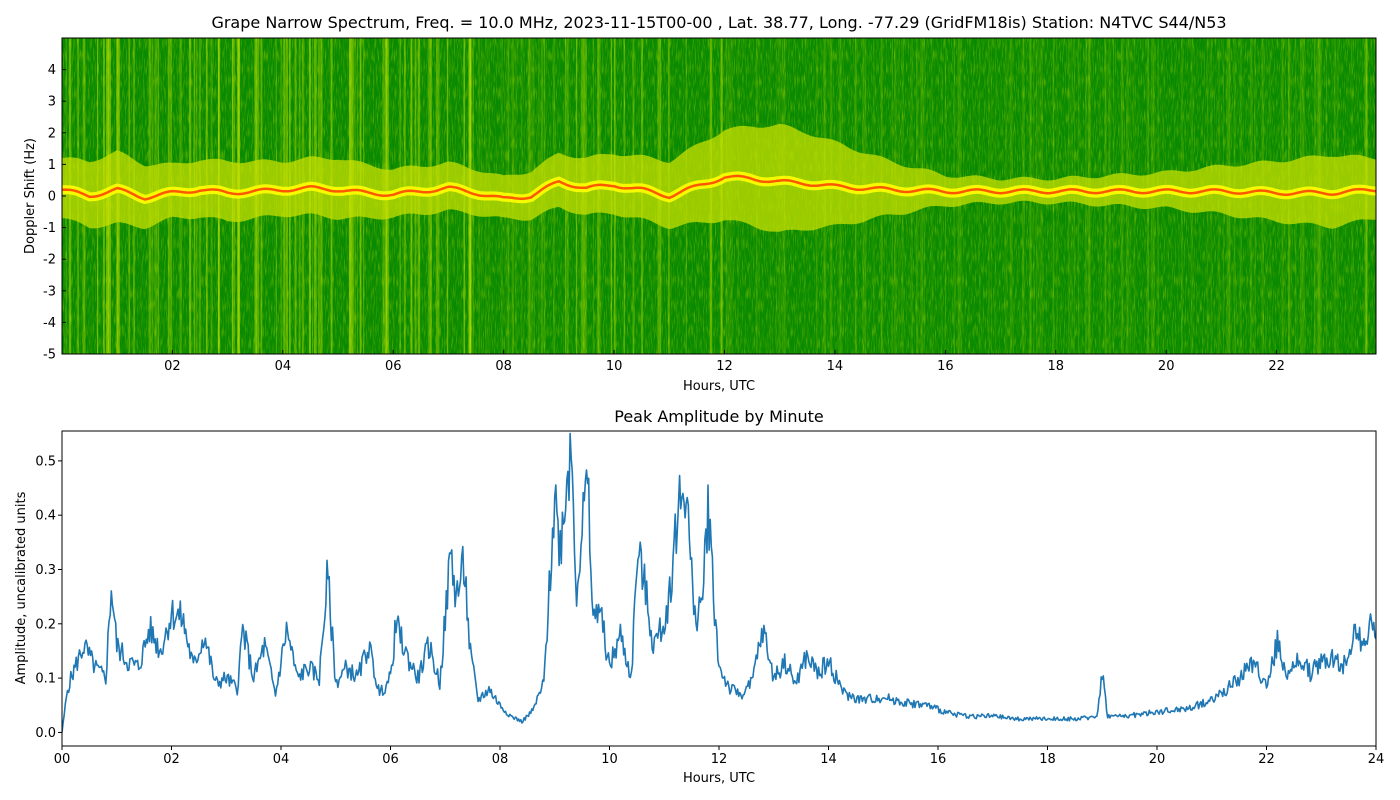  I want to click on spectrogram-x-tick-label: 04, so click(283, 366).